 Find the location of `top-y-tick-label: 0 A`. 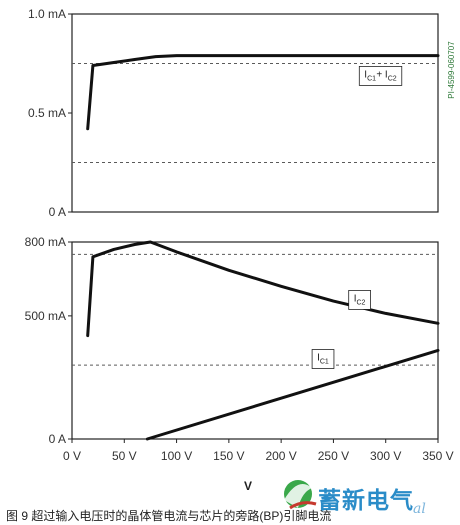

top-y-tick-label: 0 A is located at coordinates (57, 212).